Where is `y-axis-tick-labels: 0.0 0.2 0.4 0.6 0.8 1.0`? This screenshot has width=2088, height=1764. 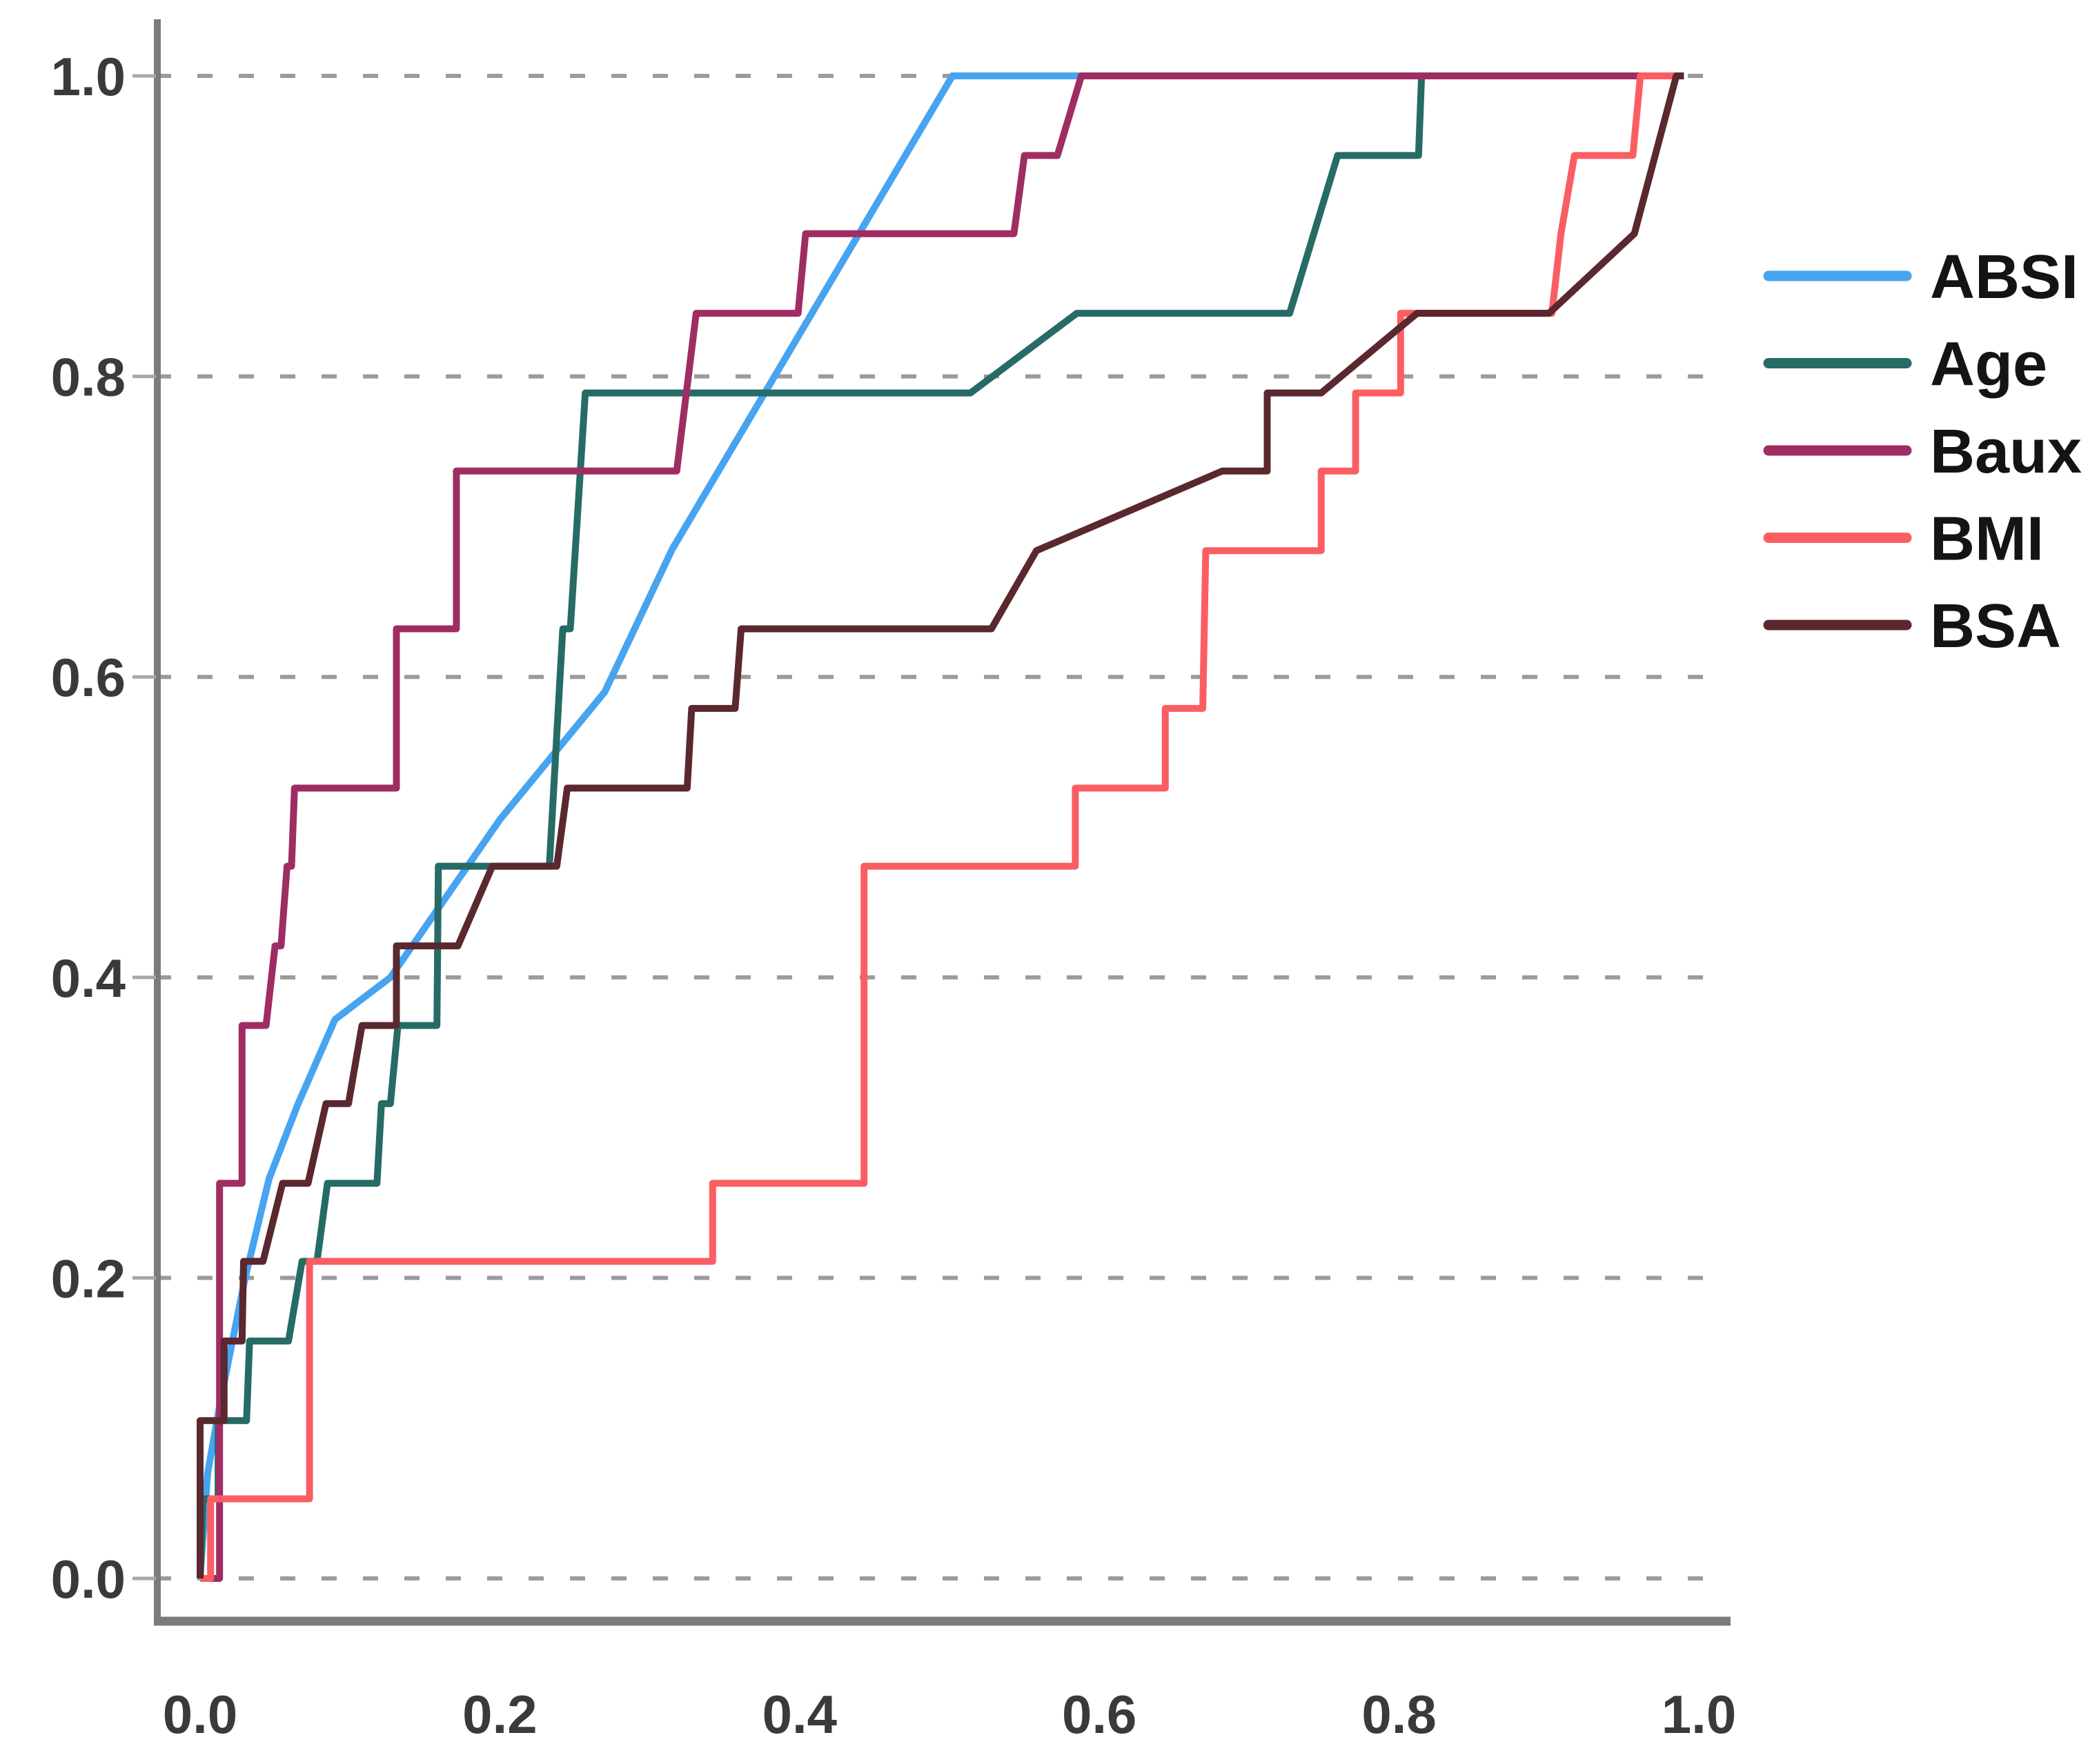
y-axis-tick-labels: 0.0 0.2 0.4 0.6 0.8 1.0 is located at coordinates (88, 827).